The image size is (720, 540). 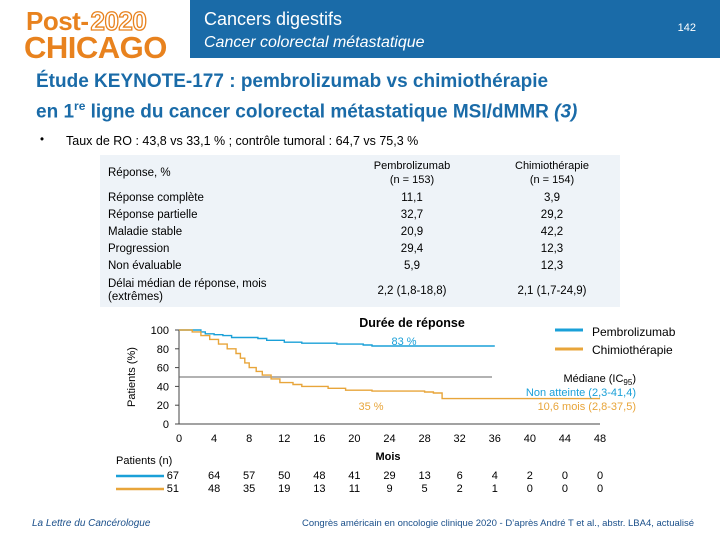 What do you see at coordinates (214, 489) in the screenshot?
I see `risk-count-chemo: 48` at bounding box center [214, 489].